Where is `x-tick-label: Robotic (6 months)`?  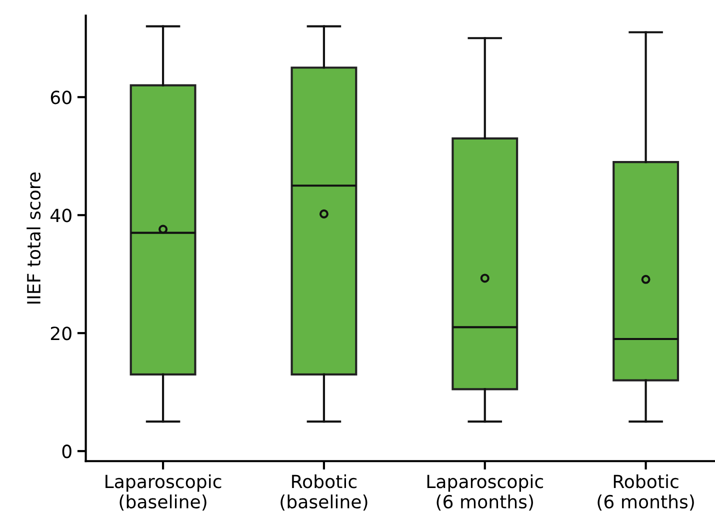
x-tick-label: Robotic (6 months) is located at coordinates (646, 492).